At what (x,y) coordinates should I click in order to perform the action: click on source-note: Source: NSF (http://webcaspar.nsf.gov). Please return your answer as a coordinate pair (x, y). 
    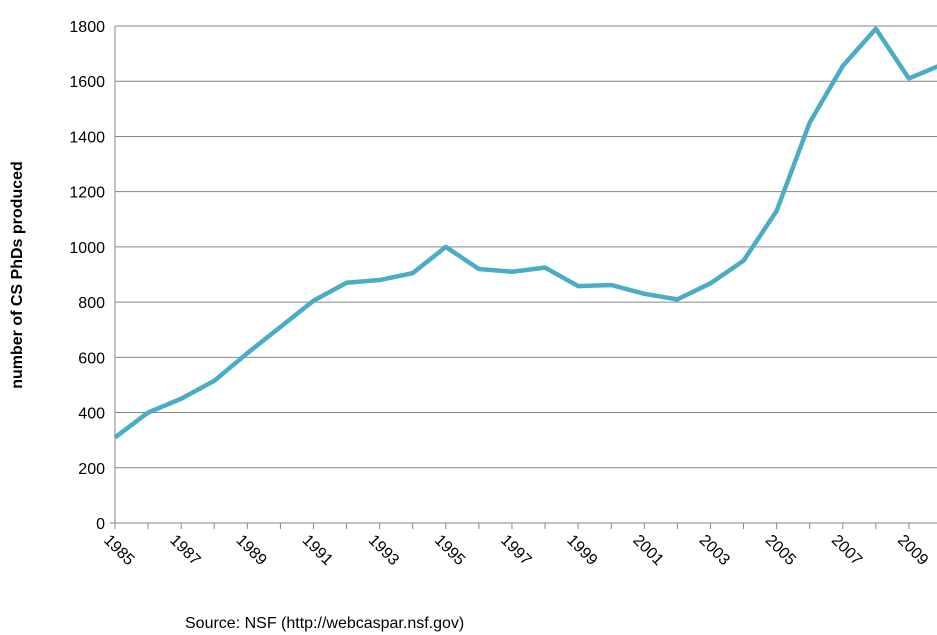
    Looking at the image, I should click on (324, 623).